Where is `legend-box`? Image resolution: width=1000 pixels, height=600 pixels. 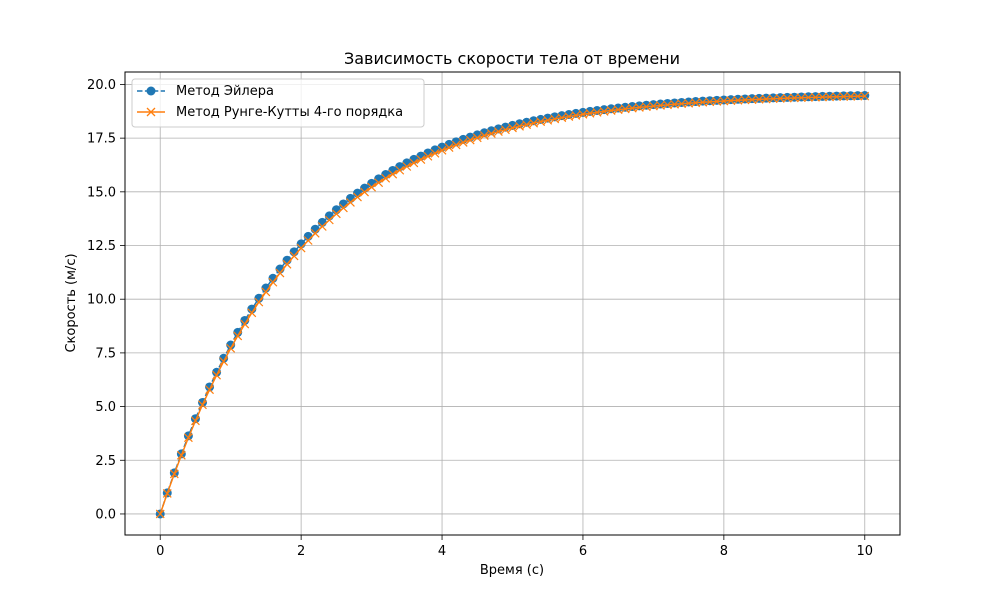
legend-box is located at coordinates (278, 103).